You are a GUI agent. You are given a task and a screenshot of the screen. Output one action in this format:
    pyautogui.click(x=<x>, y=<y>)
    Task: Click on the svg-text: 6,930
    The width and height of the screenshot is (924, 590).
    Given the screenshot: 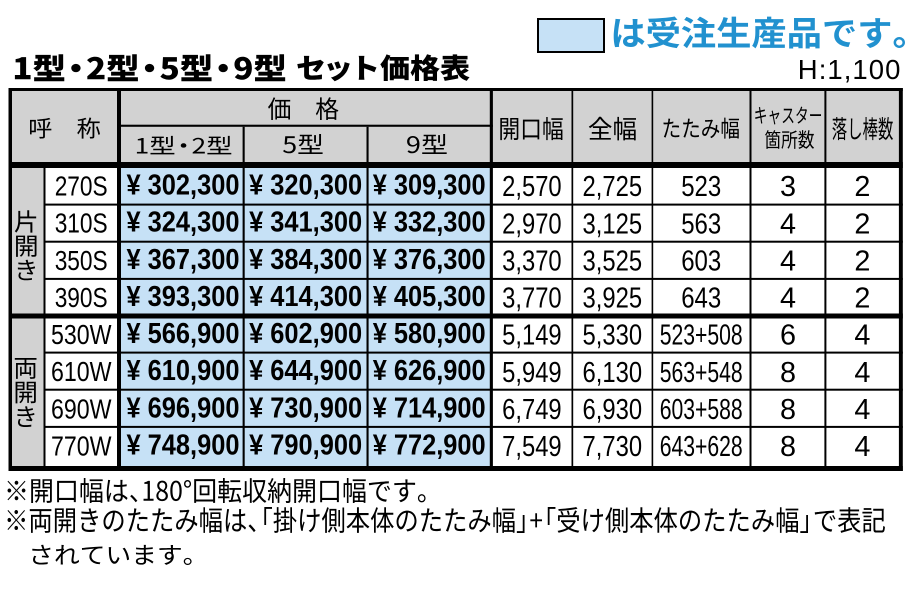 What is the action you would take?
    pyautogui.click(x=613, y=410)
    